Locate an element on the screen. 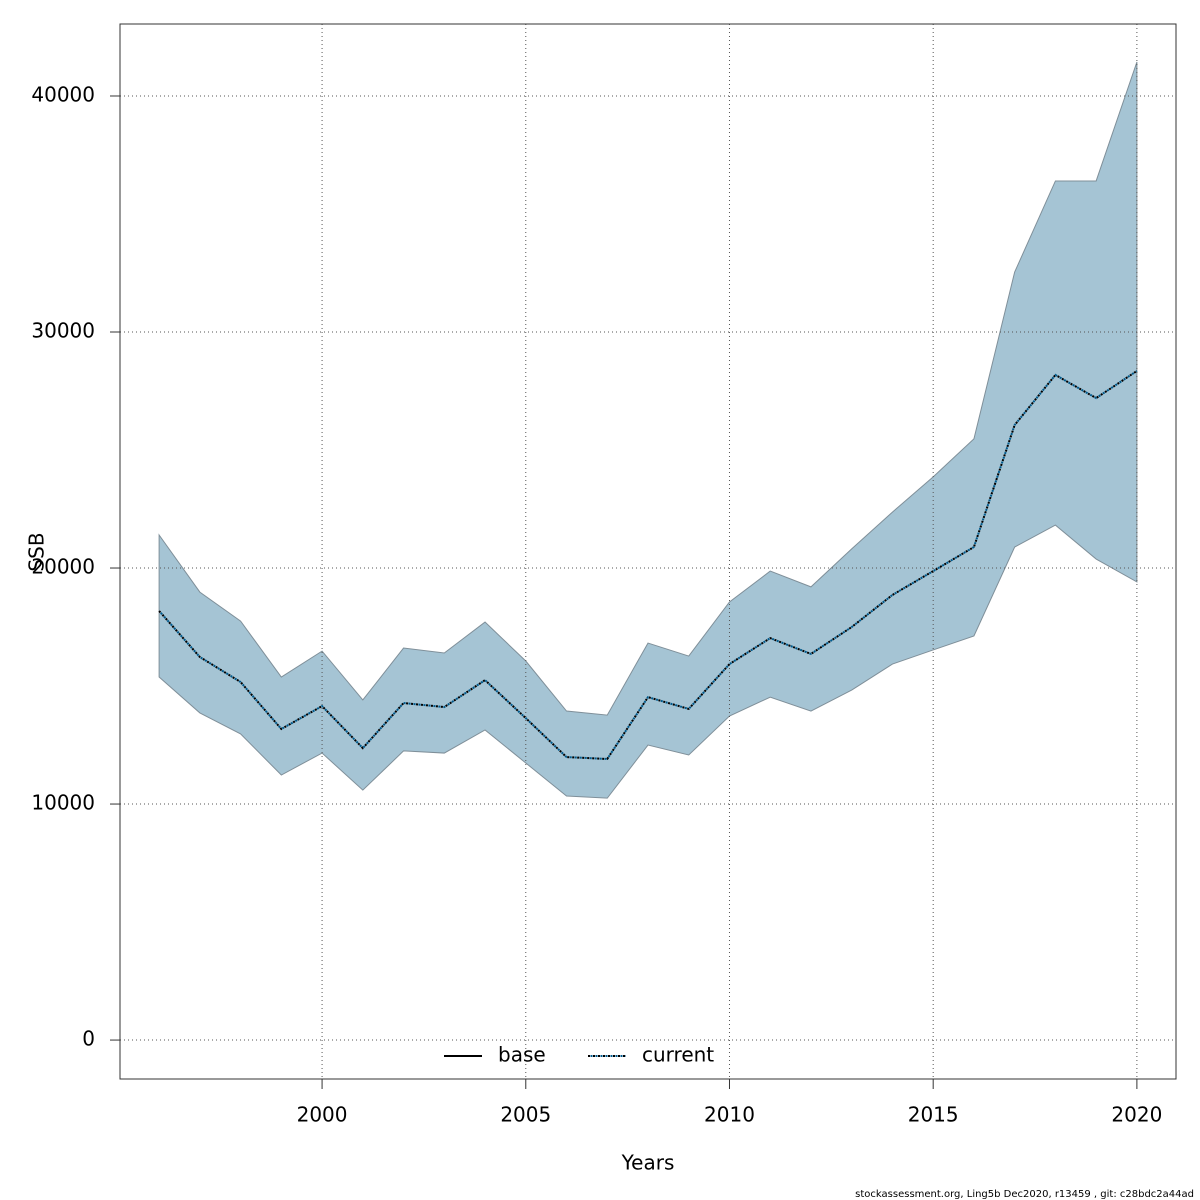  y-axis-label: SSB is located at coordinates (37, 551).